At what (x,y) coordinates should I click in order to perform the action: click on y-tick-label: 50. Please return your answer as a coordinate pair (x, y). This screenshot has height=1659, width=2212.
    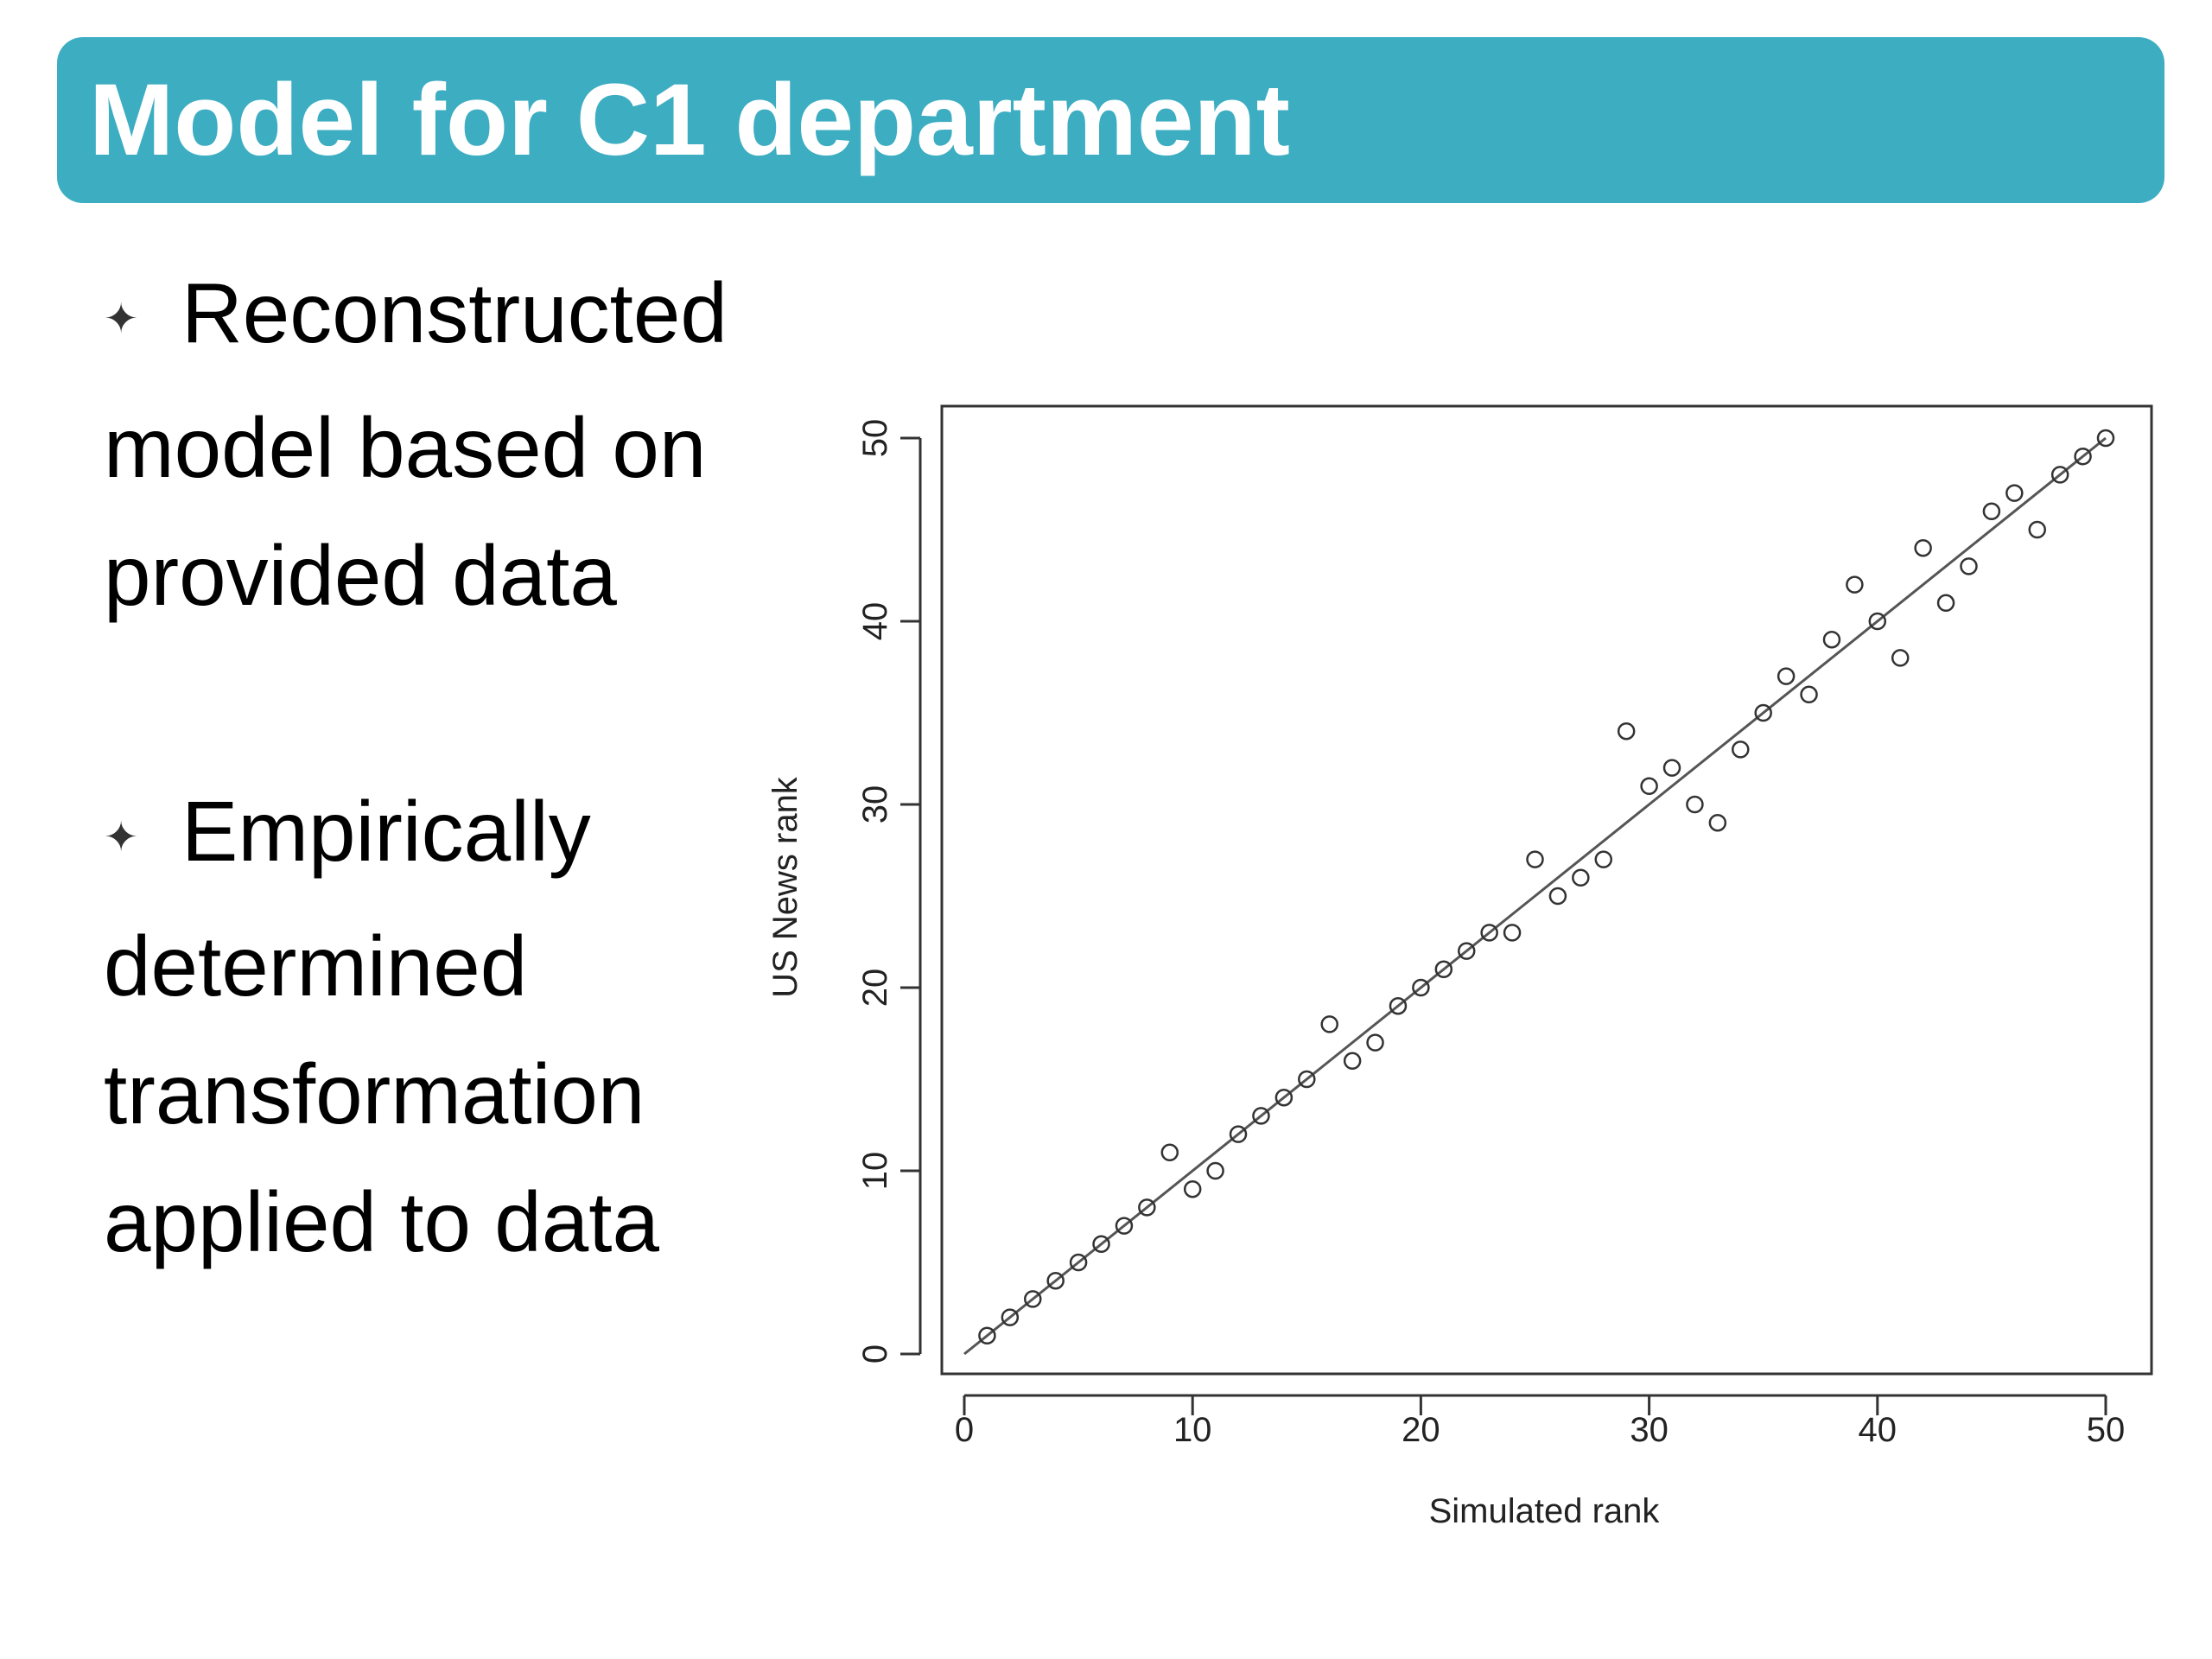
    Looking at the image, I should click on (875, 438).